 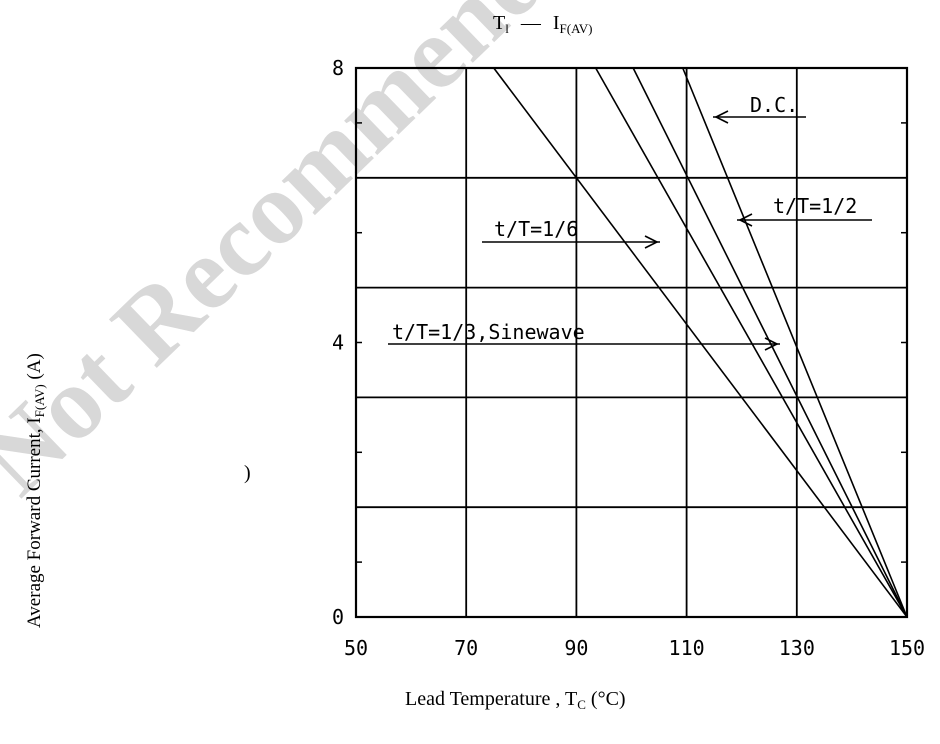 What do you see at coordinates (797, 648) in the screenshot?
I see `x-tick-label: 130` at bounding box center [797, 648].